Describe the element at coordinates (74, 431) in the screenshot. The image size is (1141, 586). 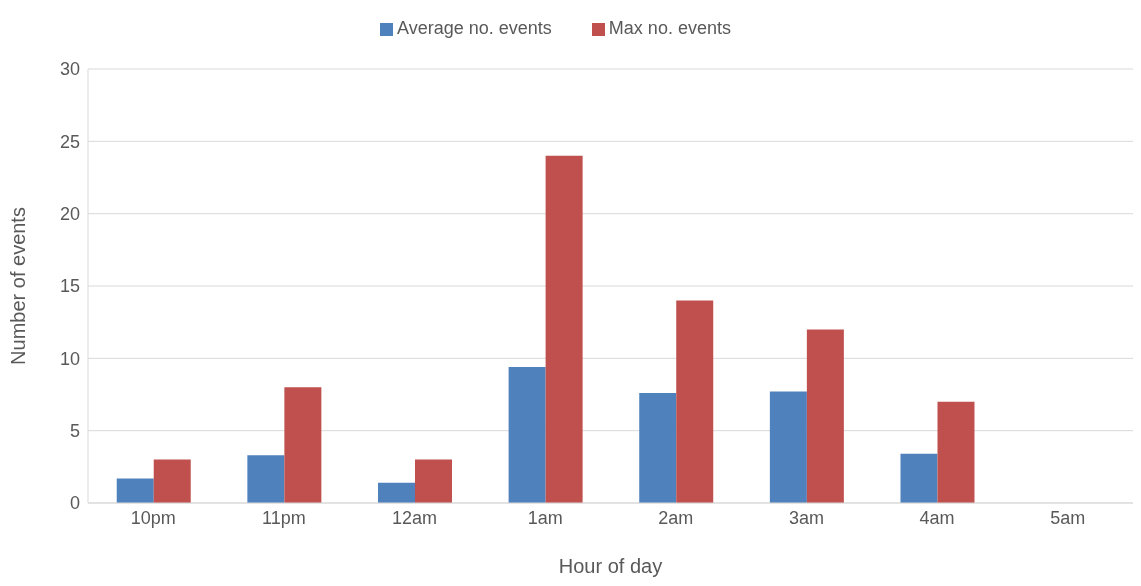
I see `y-tick-label: 5` at that location.